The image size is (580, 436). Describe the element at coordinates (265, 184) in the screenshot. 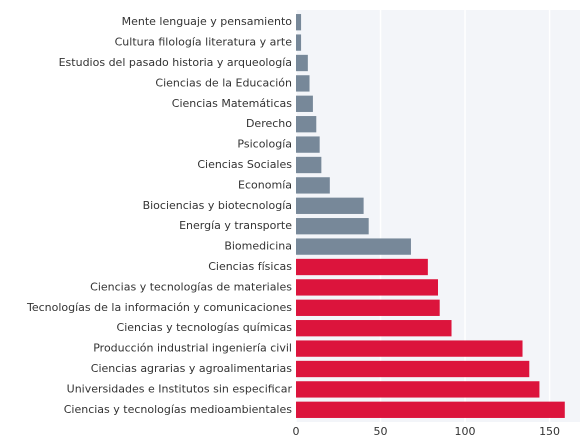

I see `y-tick-label: Economía` at that location.